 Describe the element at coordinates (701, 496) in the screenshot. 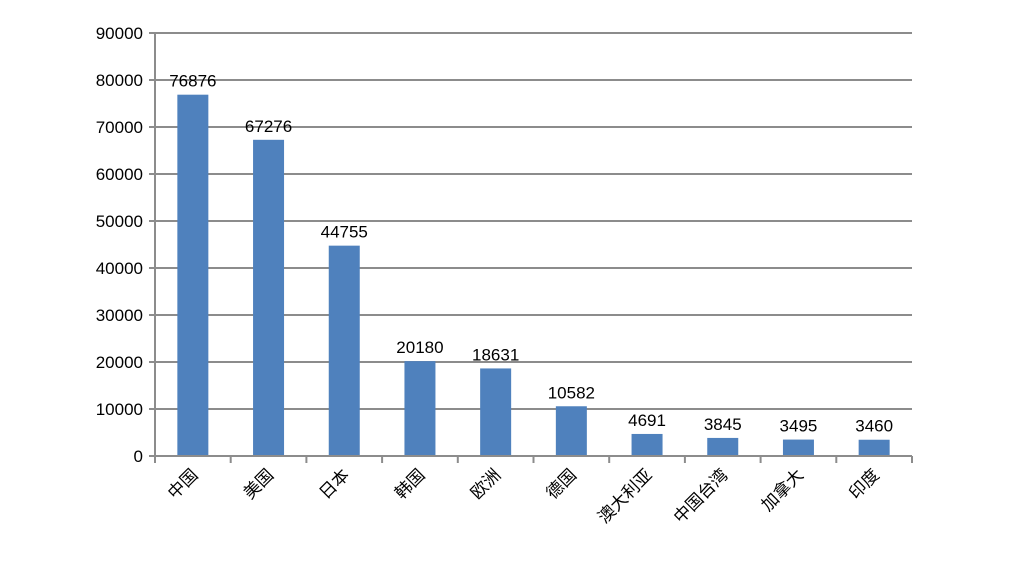

I see `x-tick-label: 中国台湾` at that location.